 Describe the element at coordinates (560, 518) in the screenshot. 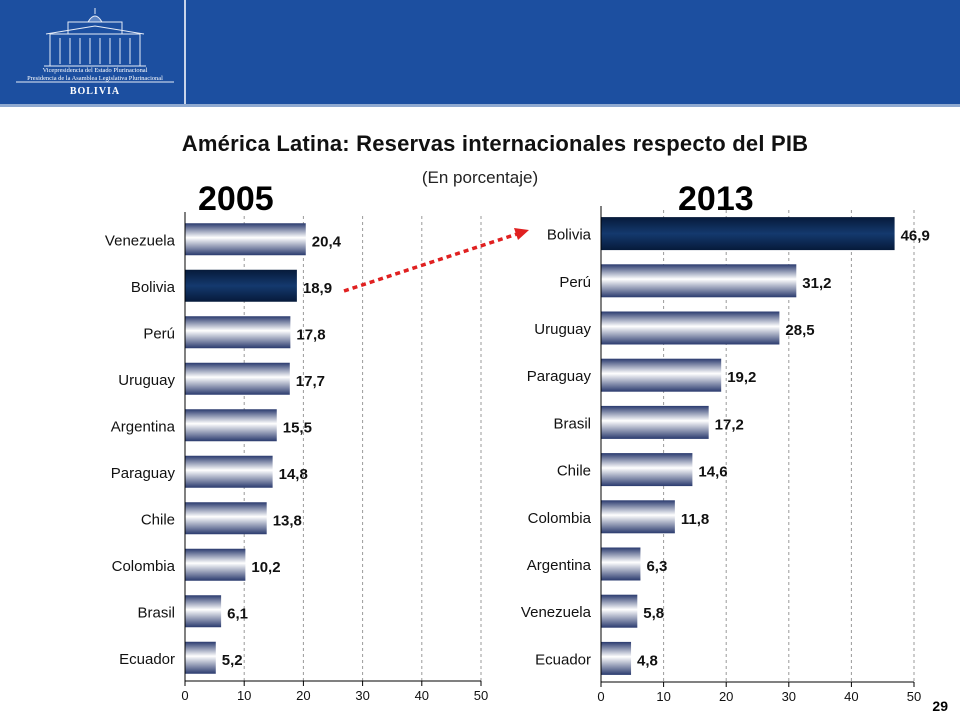

I see `category-label-2013-colombia: Colombia` at that location.